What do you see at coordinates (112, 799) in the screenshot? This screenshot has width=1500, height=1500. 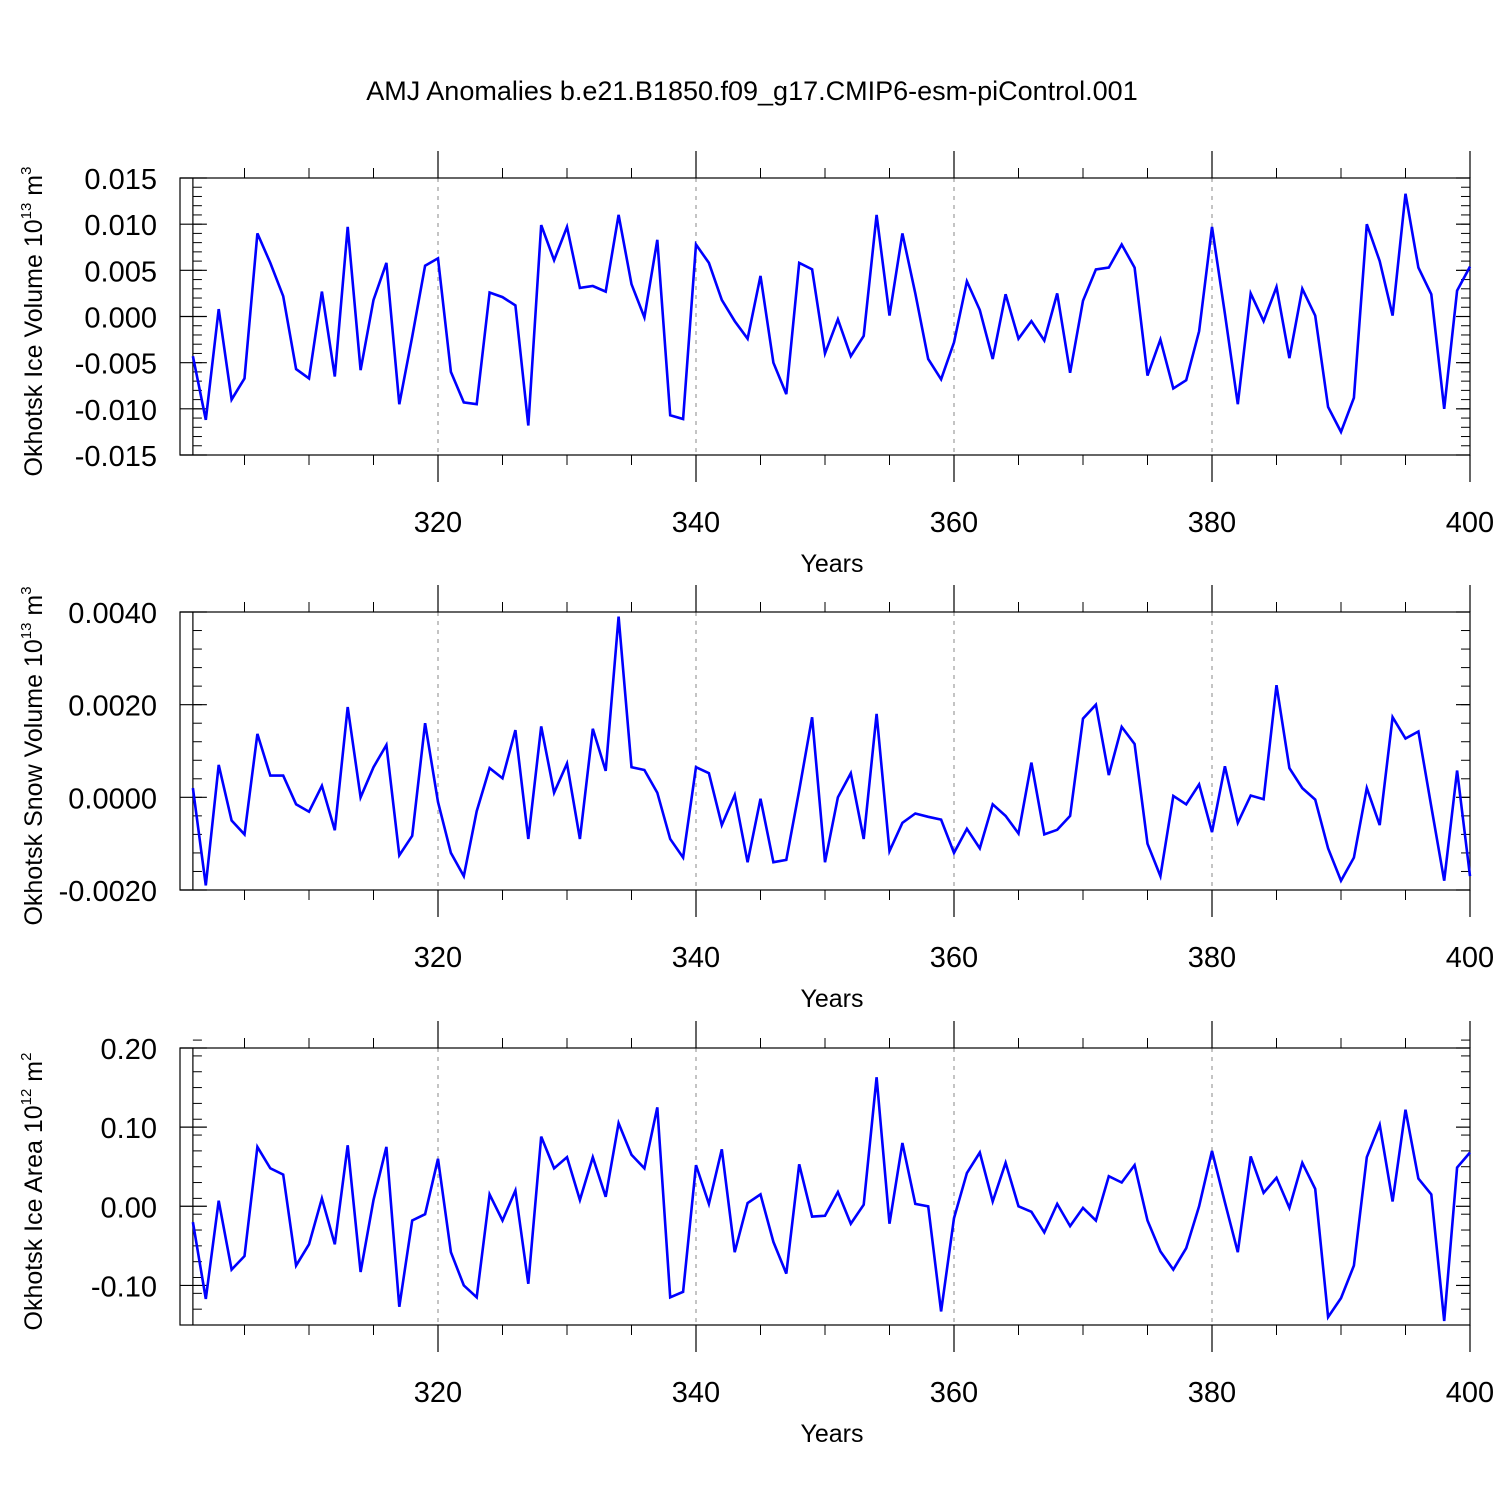 I see `y-tick-label: 0.0000` at bounding box center [112, 799].